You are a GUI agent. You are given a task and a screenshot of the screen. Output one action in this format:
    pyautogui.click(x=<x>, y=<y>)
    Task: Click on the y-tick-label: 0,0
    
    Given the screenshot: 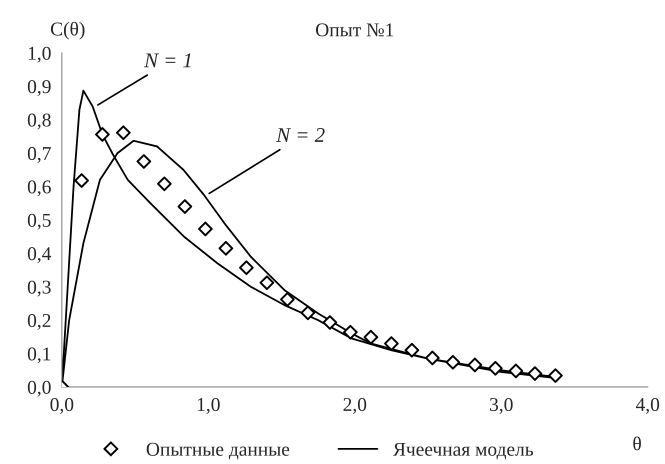 What is the action you would take?
    pyautogui.click(x=39, y=388)
    